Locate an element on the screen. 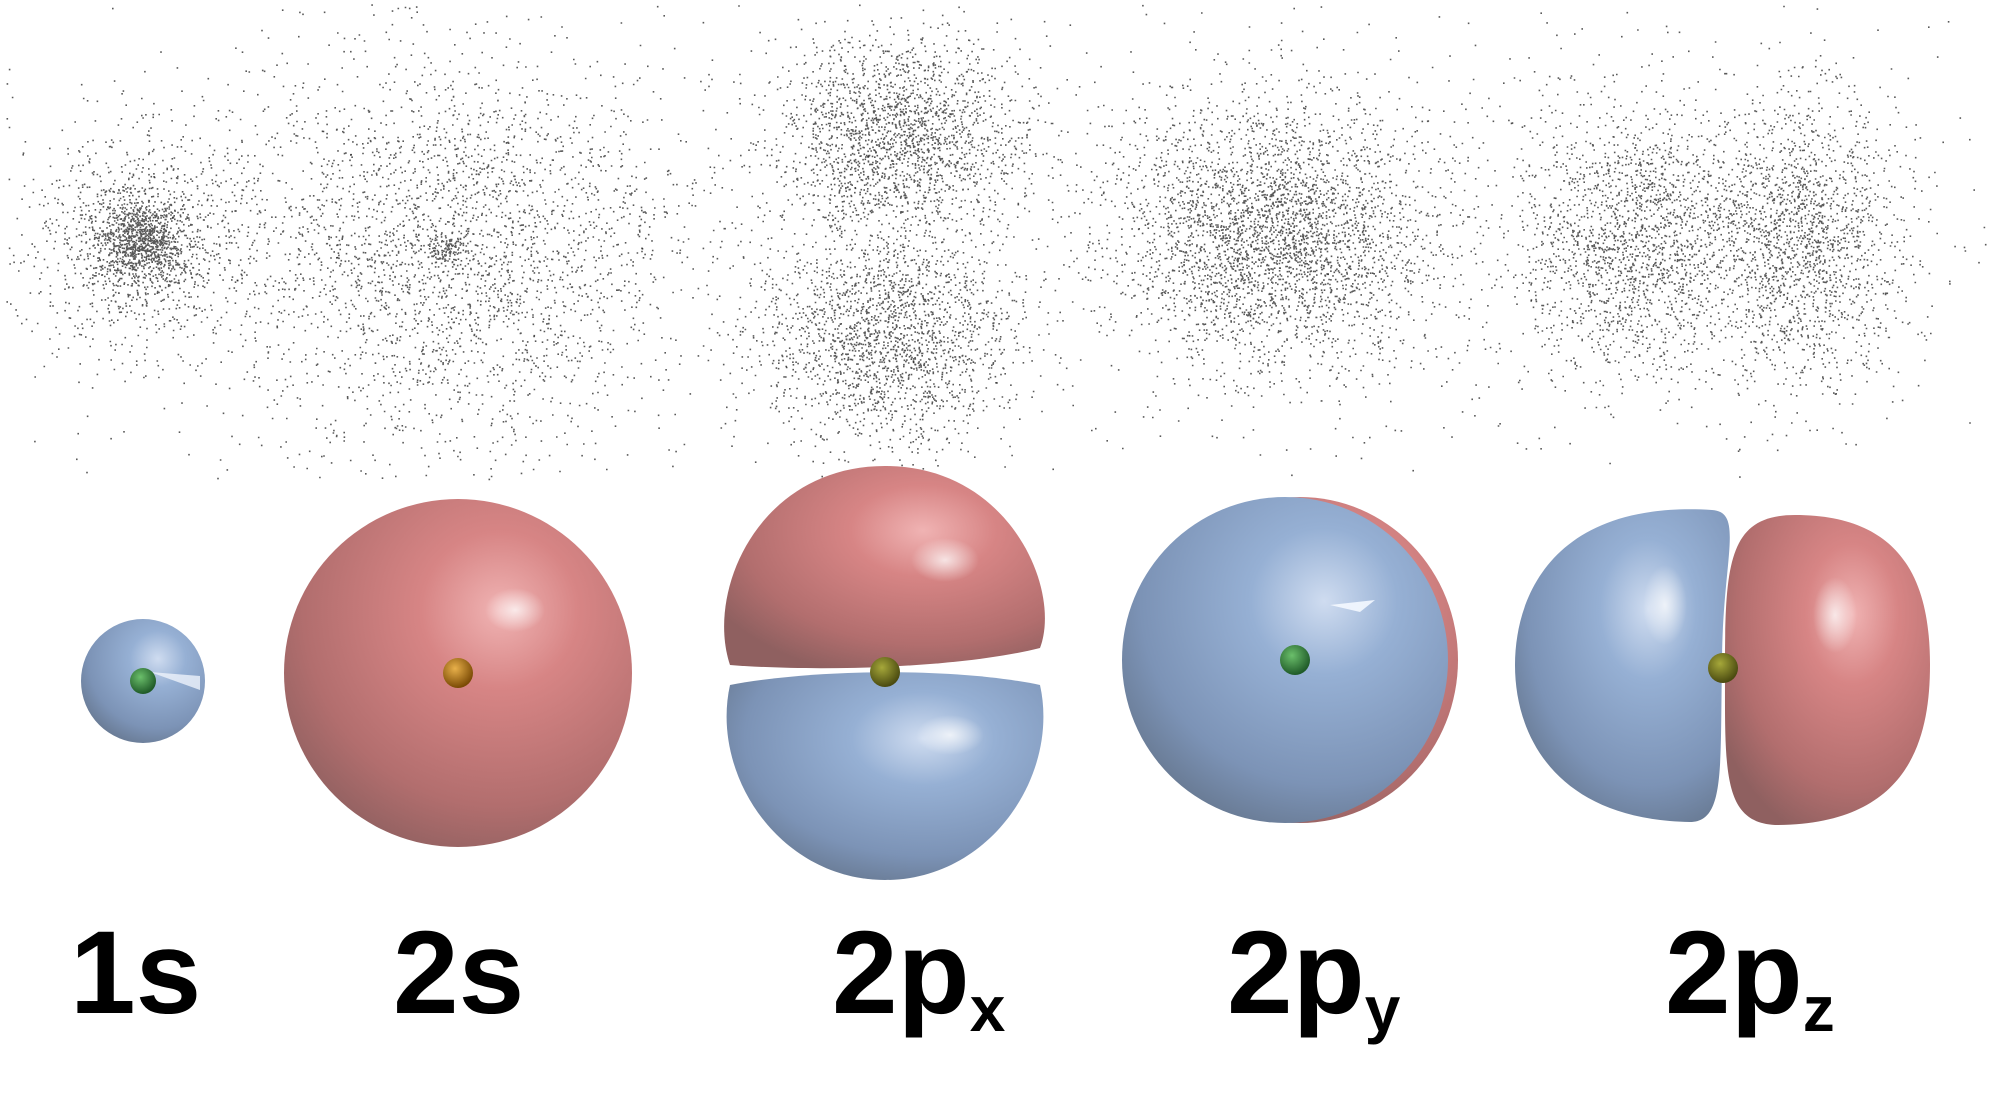 The image size is (2000, 1106). orbital-surface-2s is located at coordinates (458, 673).